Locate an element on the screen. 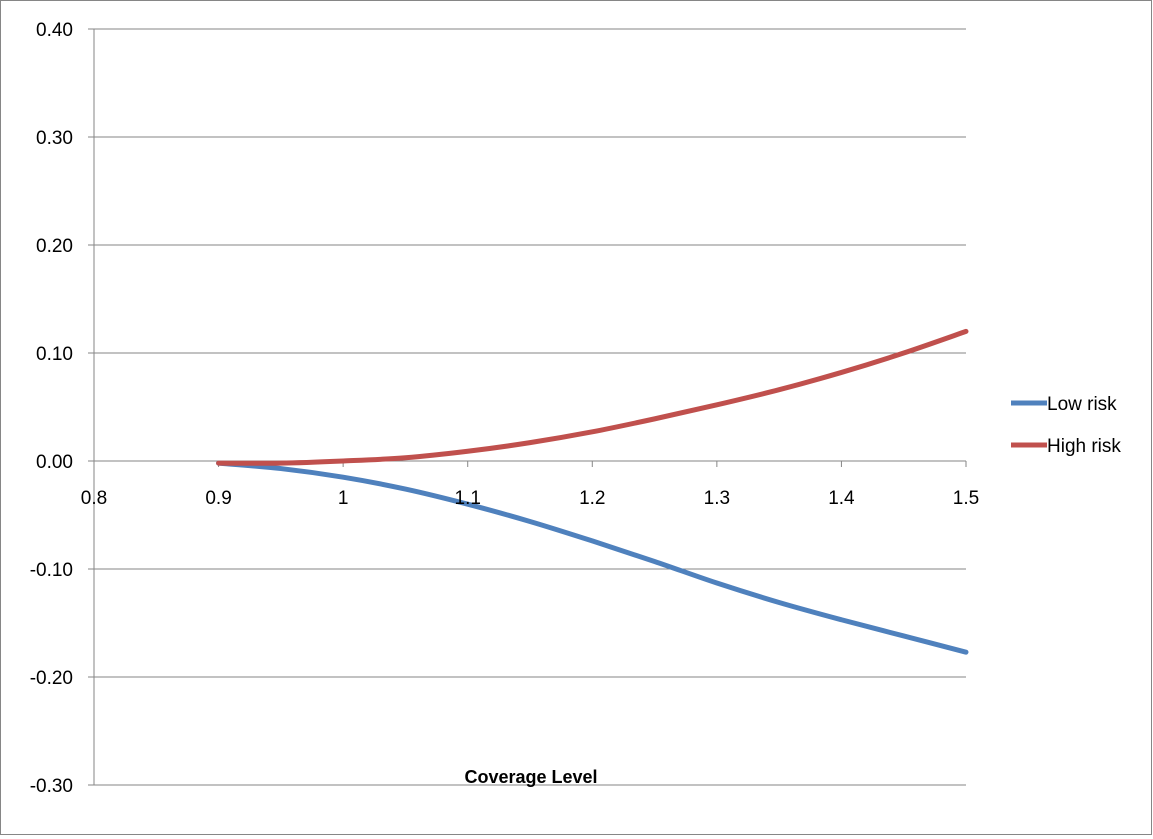 Image resolution: width=1153 pixels, height=839 pixels. x-axis-title: Coverage Level is located at coordinates (530, 777).